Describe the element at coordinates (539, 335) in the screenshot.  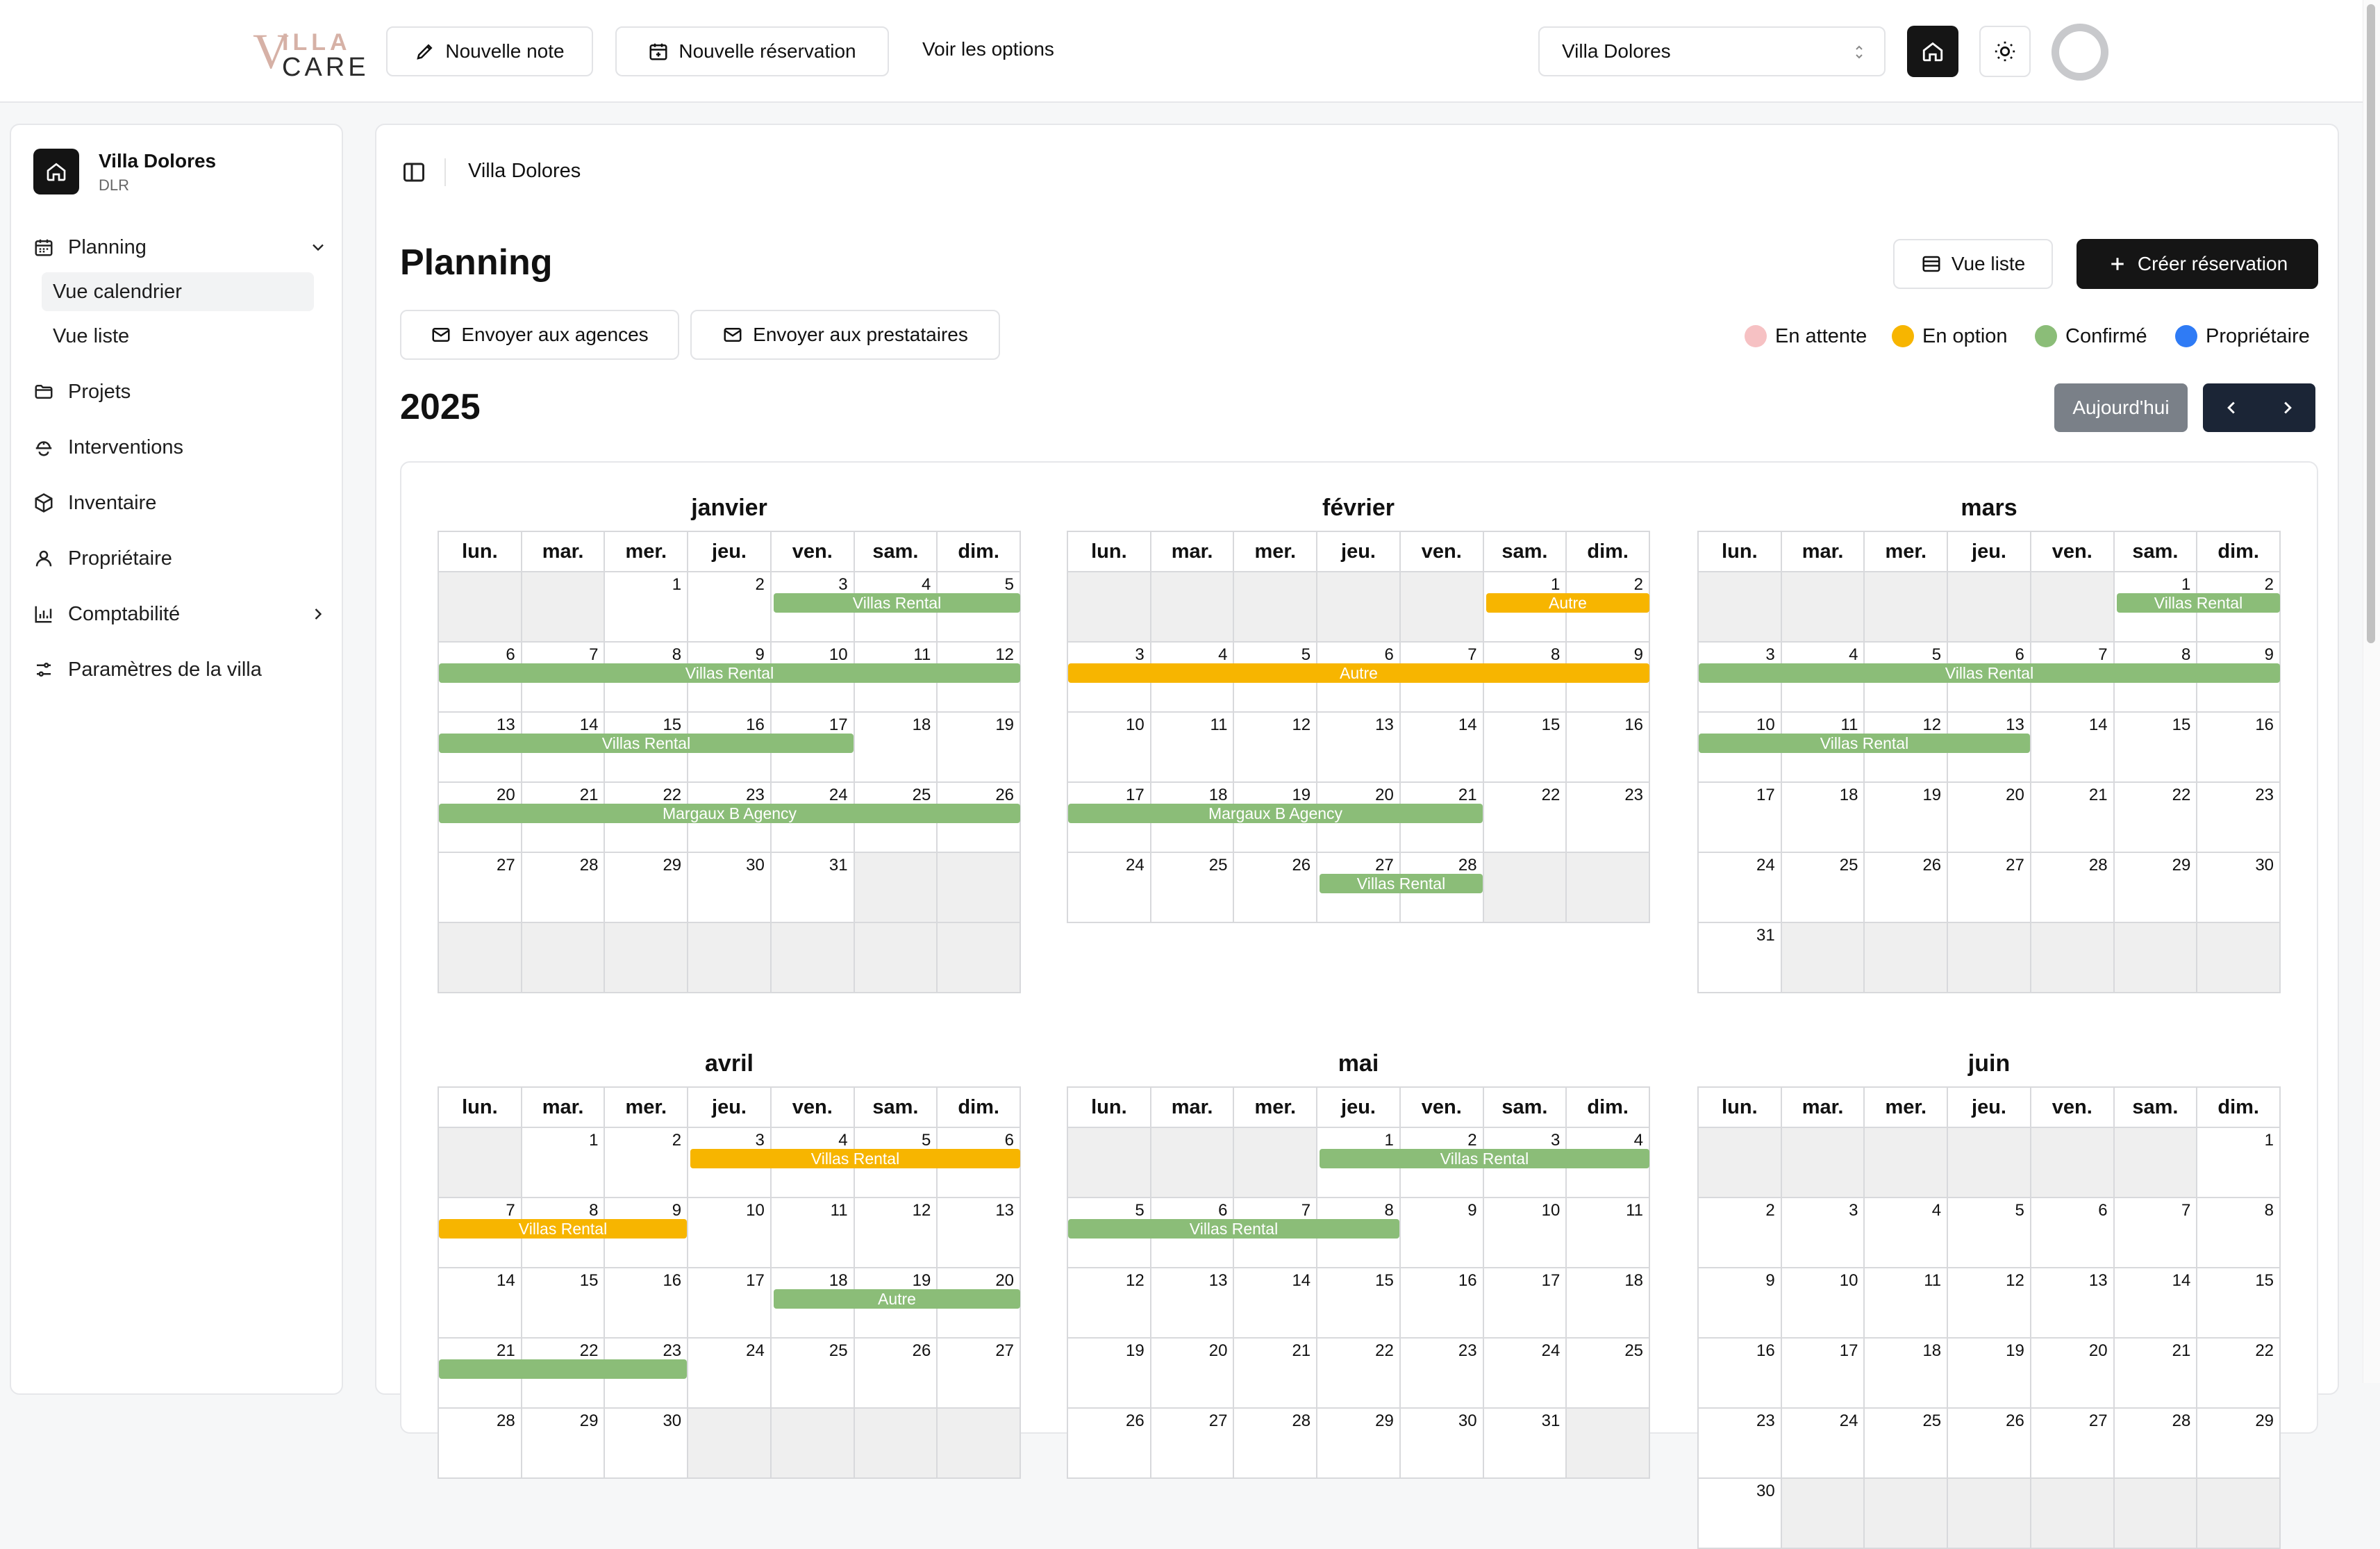
I see `send-agencies-button: Envoyer aux agences` at that location.